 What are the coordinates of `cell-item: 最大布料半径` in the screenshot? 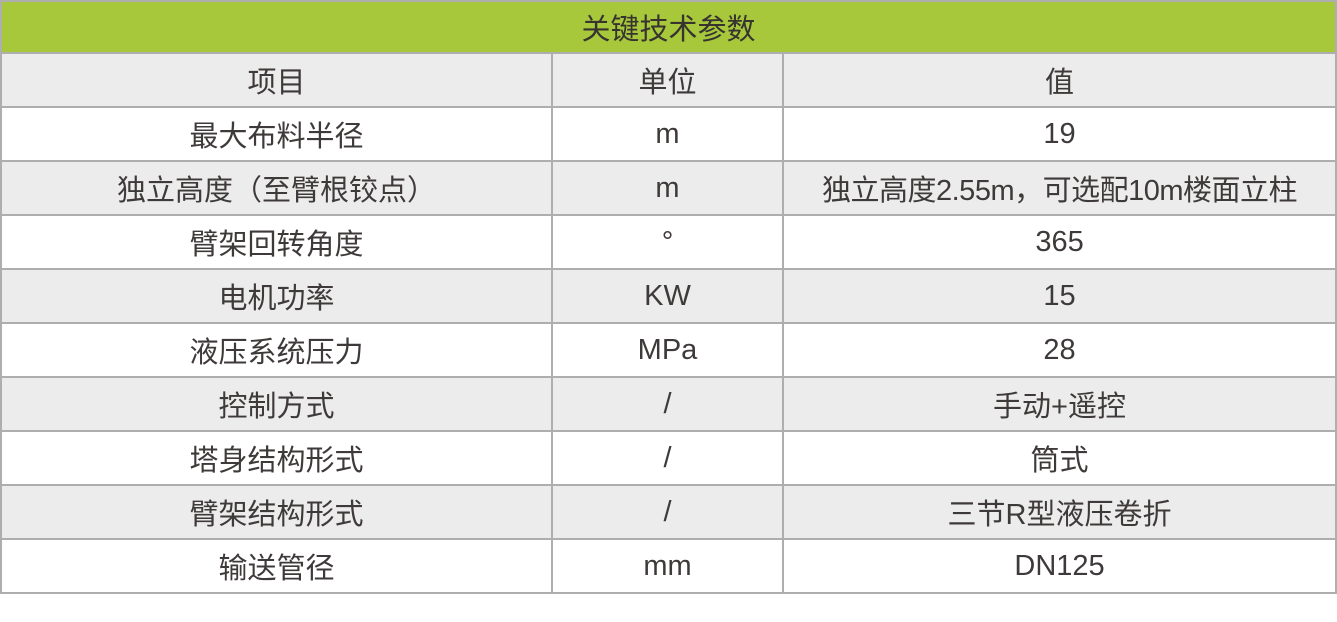 It's located at (276, 134).